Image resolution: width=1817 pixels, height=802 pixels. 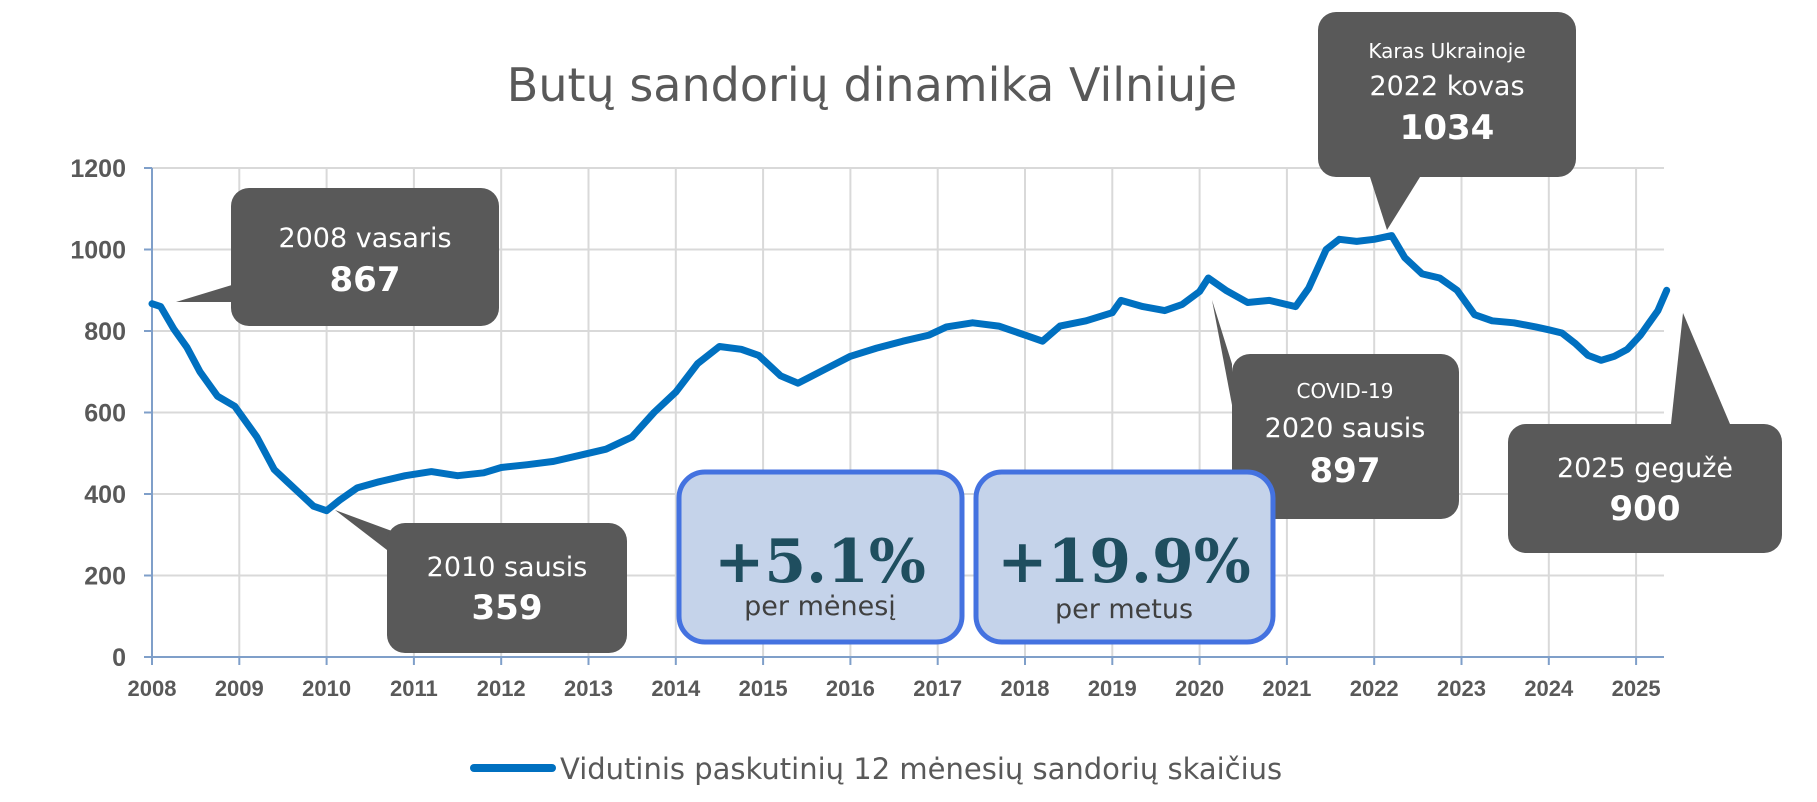 I want to click on summary-box-value: +19.9%, so click(x=1123, y=562).